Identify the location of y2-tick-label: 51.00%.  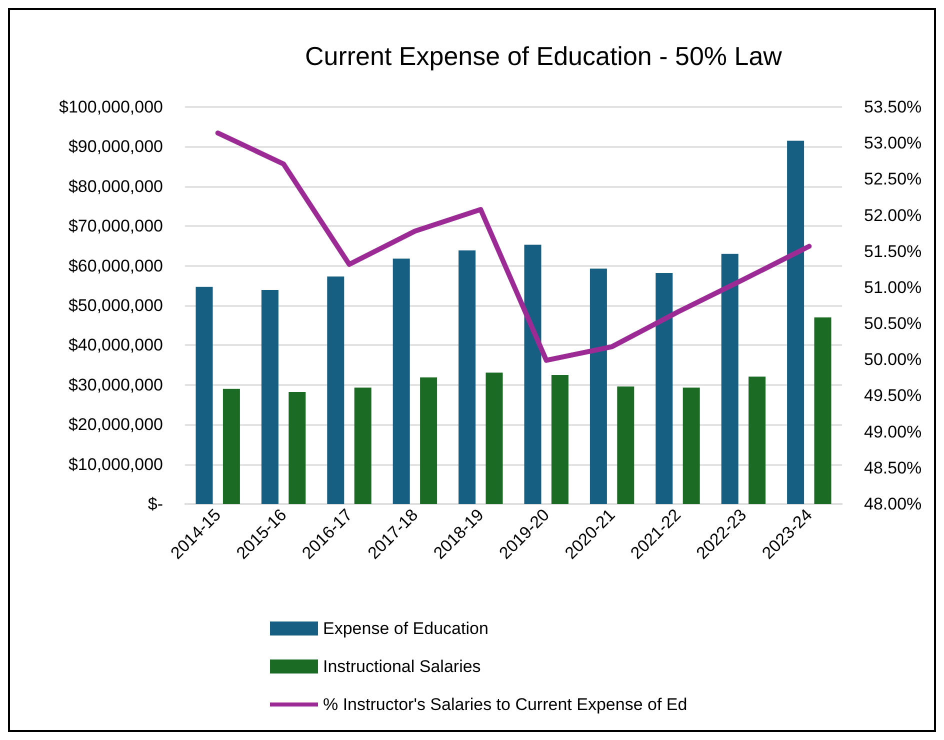
(893, 287).